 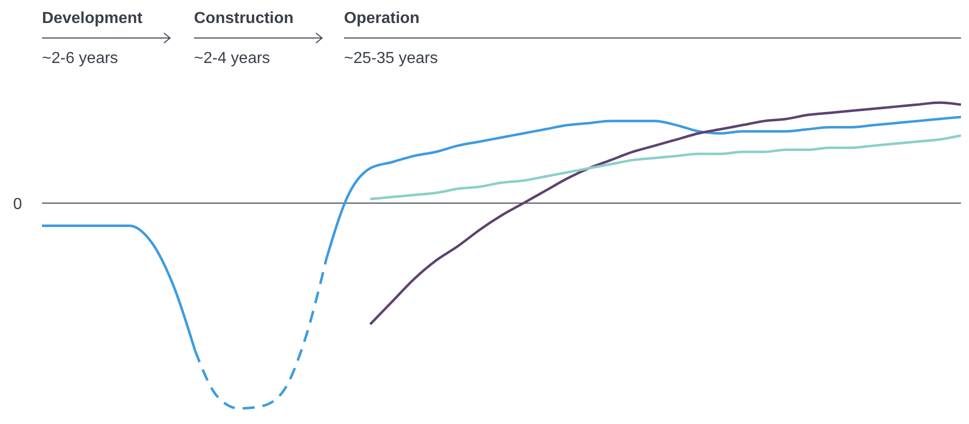 What do you see at coordinates (81, 59) in the screenshot?
I see `text: ~2-6 years` at bounding box center [81, 59].